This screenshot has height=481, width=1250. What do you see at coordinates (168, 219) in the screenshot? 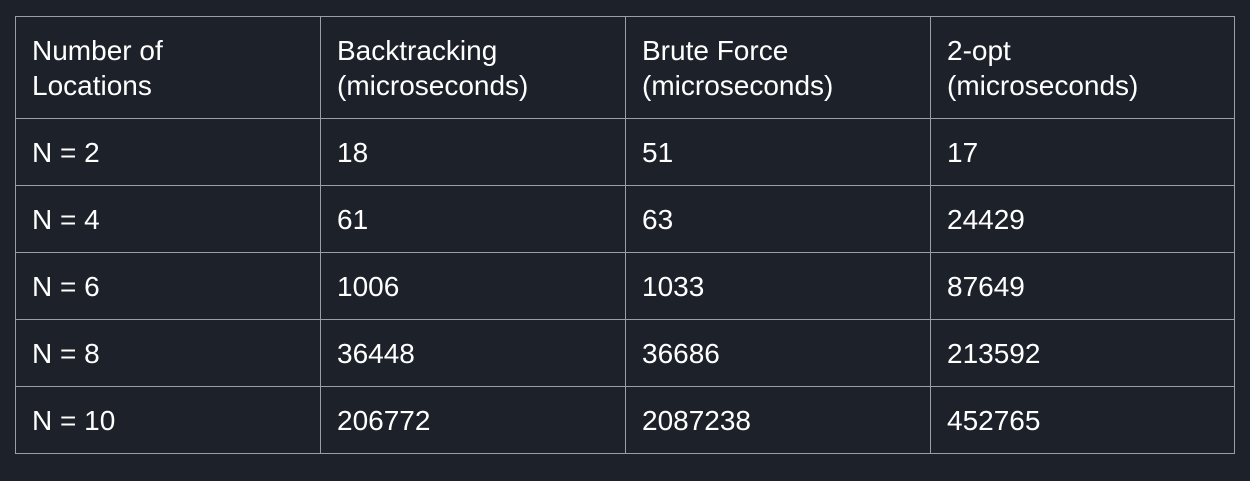
I see `table-cell: N = 4` at bounding box center [168, 219].